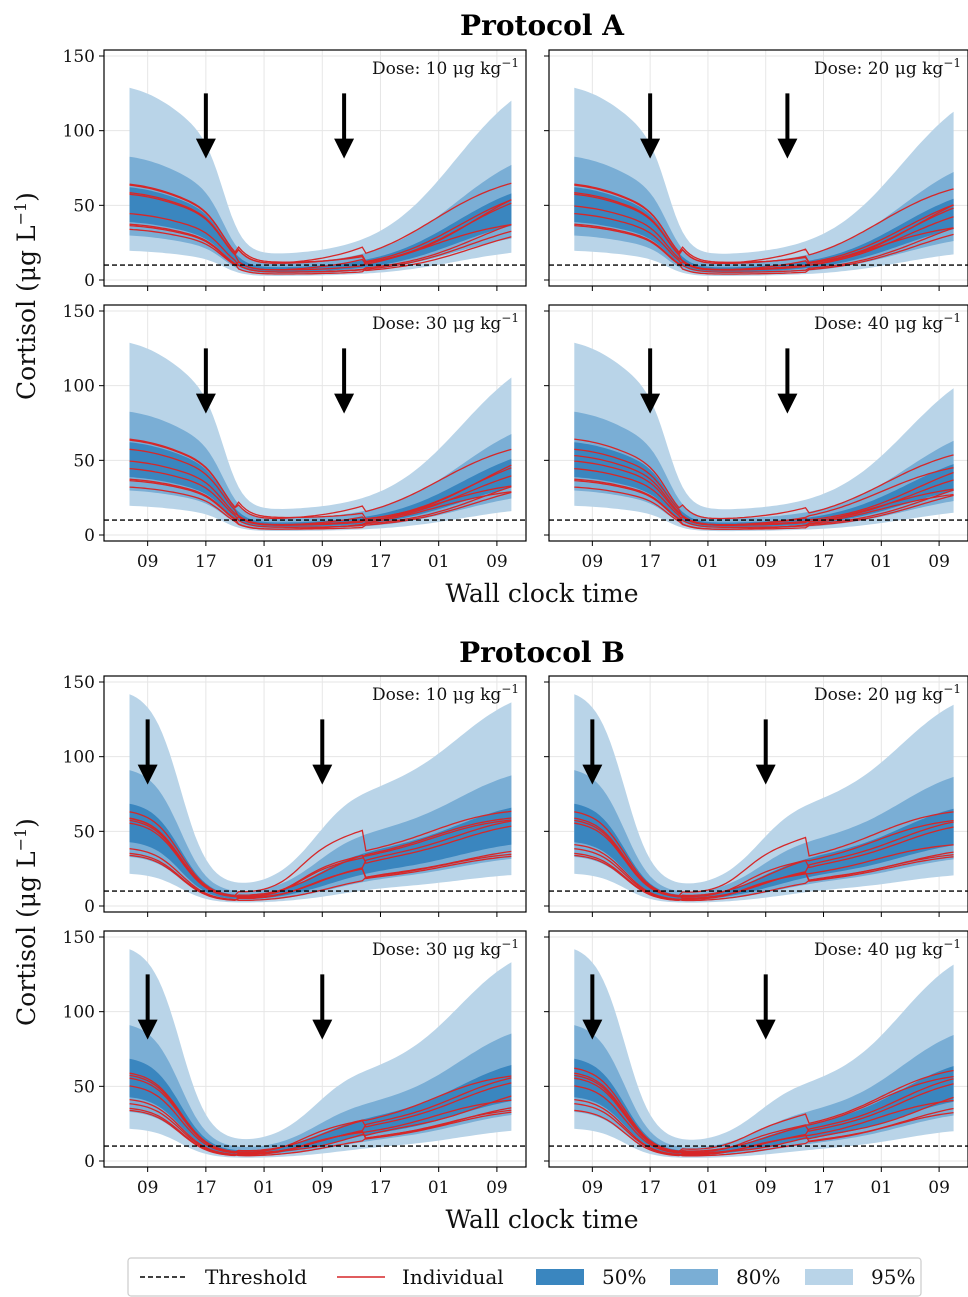 This screenshot has height=1297, width=968. What do you see at coordinates (445, 322) in the screenshot?
I see `dose-label: Dose: 30 μg kg−1` at bounding box center [445, 322].